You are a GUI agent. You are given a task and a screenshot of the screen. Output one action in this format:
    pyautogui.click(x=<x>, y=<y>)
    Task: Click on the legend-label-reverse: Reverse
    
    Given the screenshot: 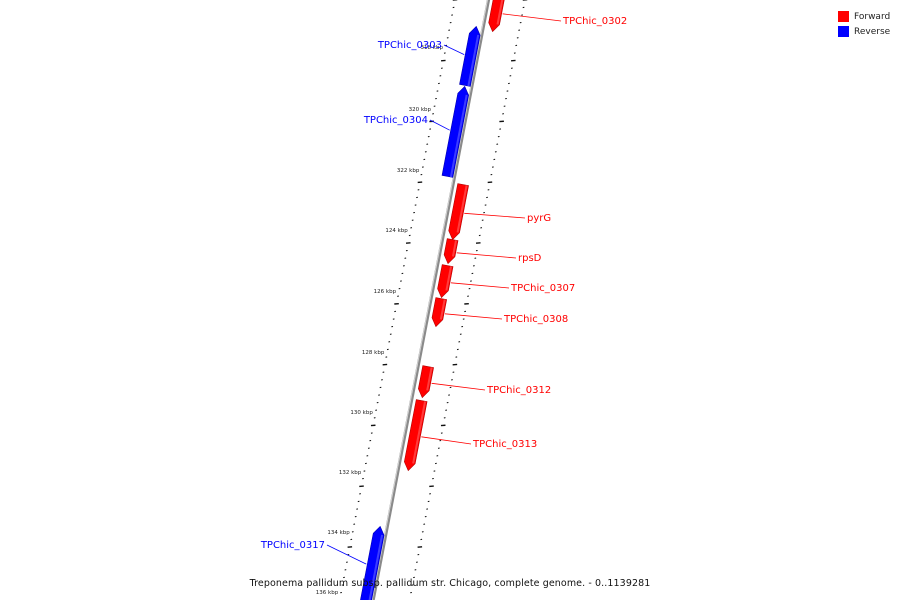 What is the action you would take?
    pyautogui.click(x=872, y=31)
    